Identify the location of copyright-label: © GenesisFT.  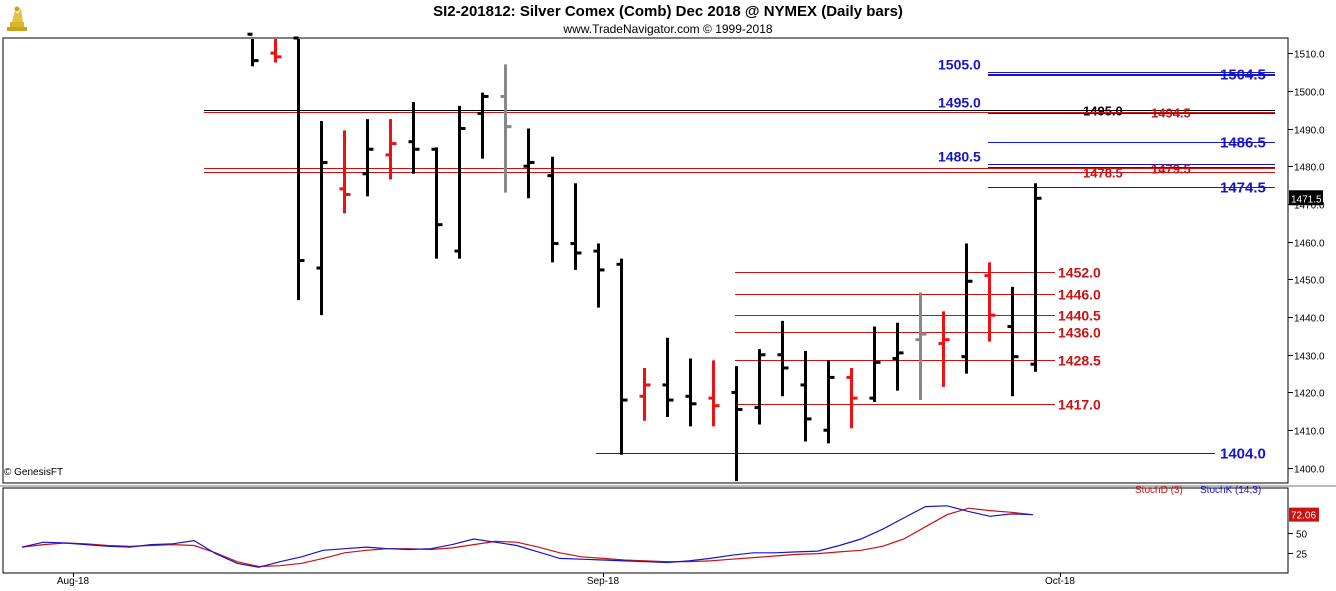
(34, 472).